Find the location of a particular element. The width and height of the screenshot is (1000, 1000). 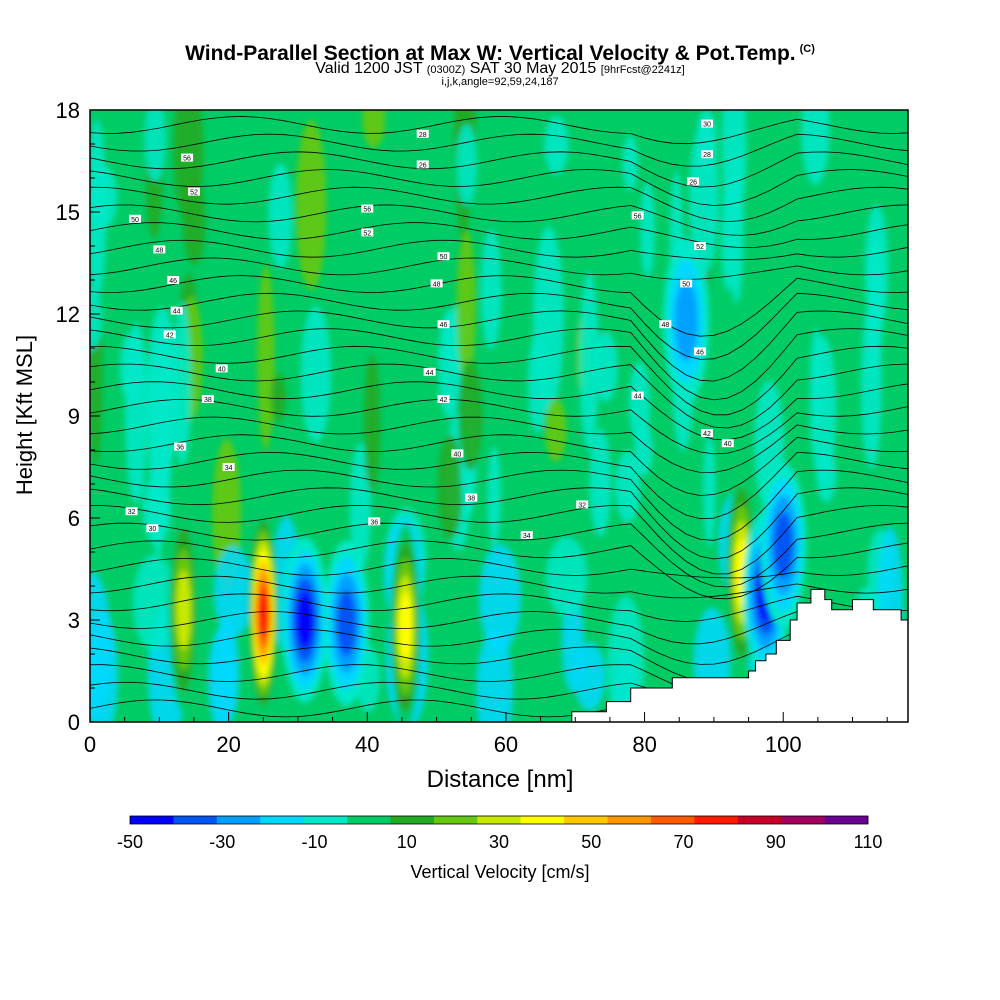

isentrope-label: 42 is located at coordinates (443, 399).